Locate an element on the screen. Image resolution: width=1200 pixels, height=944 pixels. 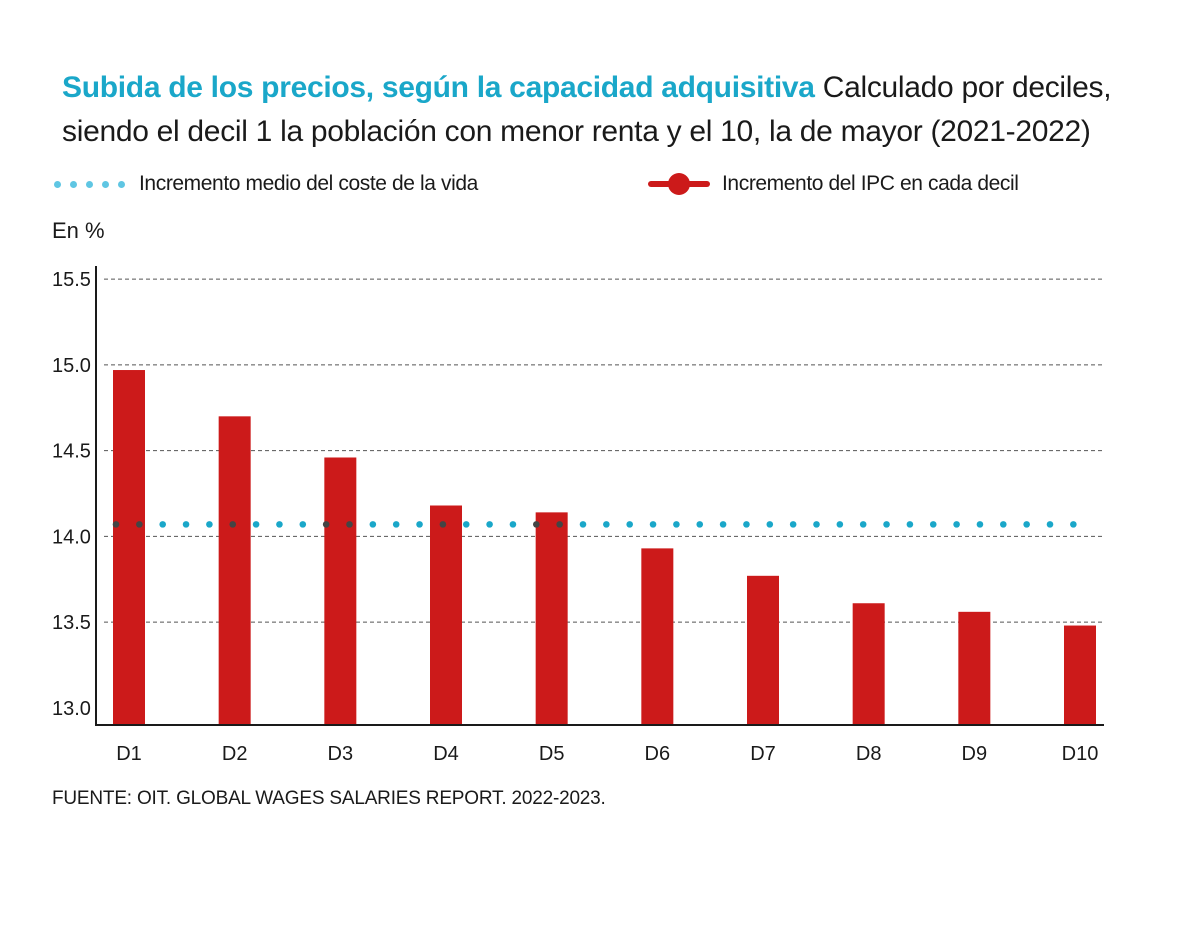
bar-d6 is located at coordinates (657, 636).